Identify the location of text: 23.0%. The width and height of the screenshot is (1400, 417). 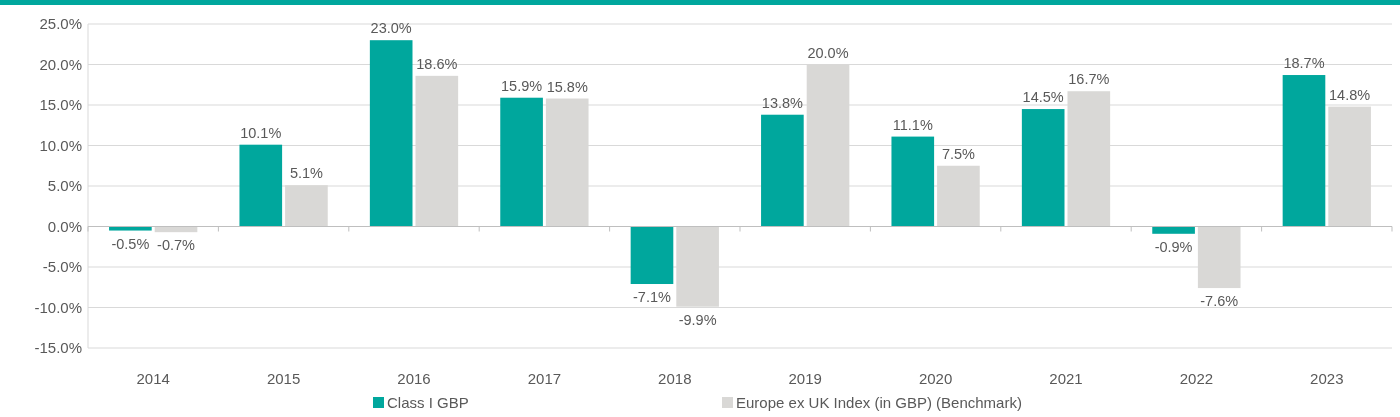
(391, 28).